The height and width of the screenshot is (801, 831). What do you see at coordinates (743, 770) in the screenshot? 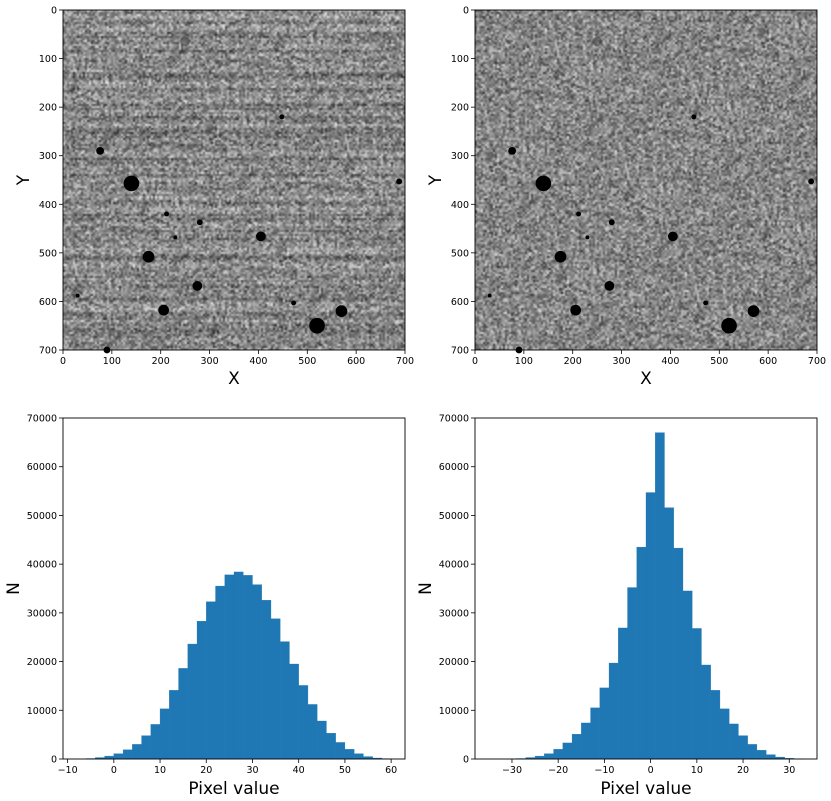
I see `x-tick-label: 20` at bounding box center [743, 770].